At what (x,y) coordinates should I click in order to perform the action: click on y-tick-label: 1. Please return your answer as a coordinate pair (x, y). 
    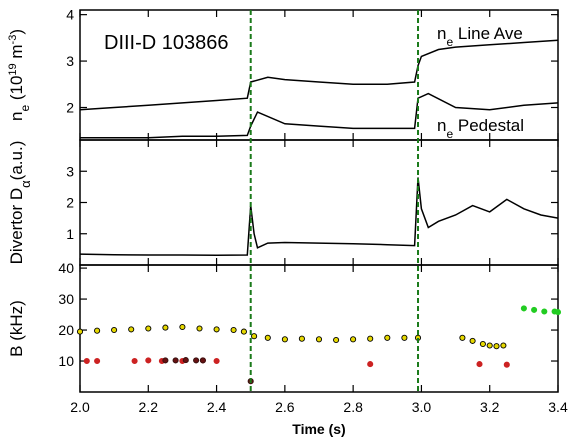
    Looking at the image, I should click on (70, 234).